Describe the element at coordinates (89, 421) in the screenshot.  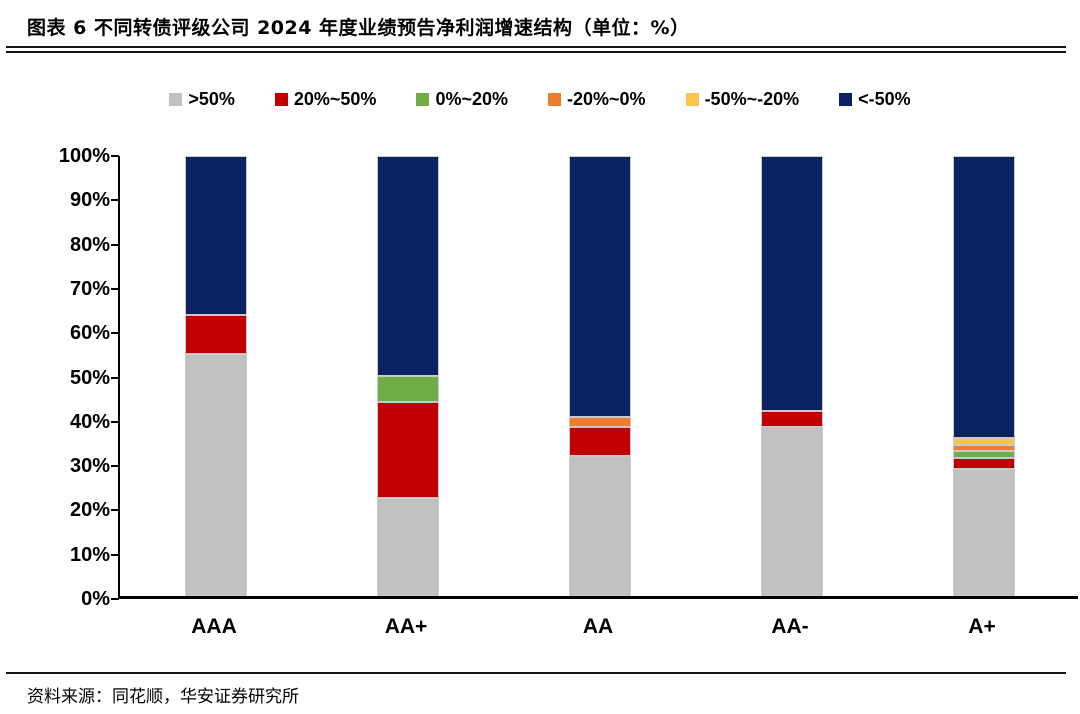
I see `y-axis-label: 40%` at that location.